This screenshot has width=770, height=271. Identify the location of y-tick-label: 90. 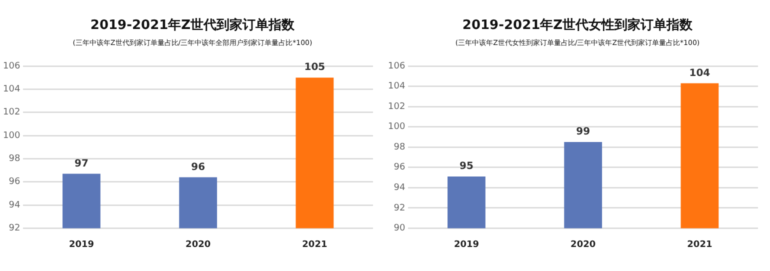
(400, 229).